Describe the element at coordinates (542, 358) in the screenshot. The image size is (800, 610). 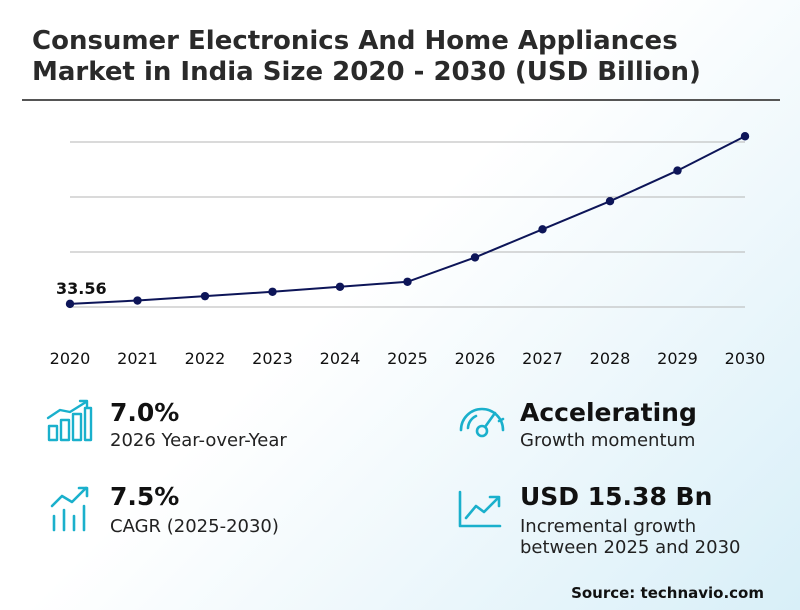
I see `x-tick-label-2027: 2027` at that location.